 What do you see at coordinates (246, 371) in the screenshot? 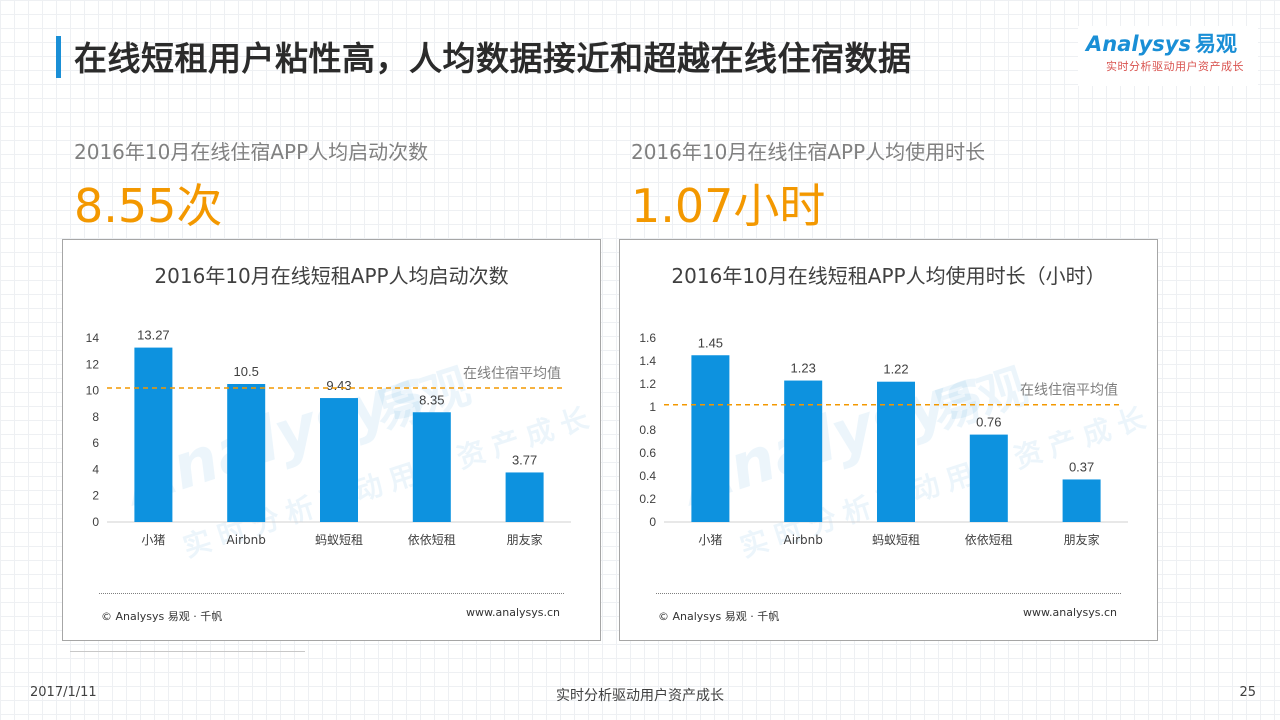
I see `data-label: 10.5` at bounding box center [246, 371].